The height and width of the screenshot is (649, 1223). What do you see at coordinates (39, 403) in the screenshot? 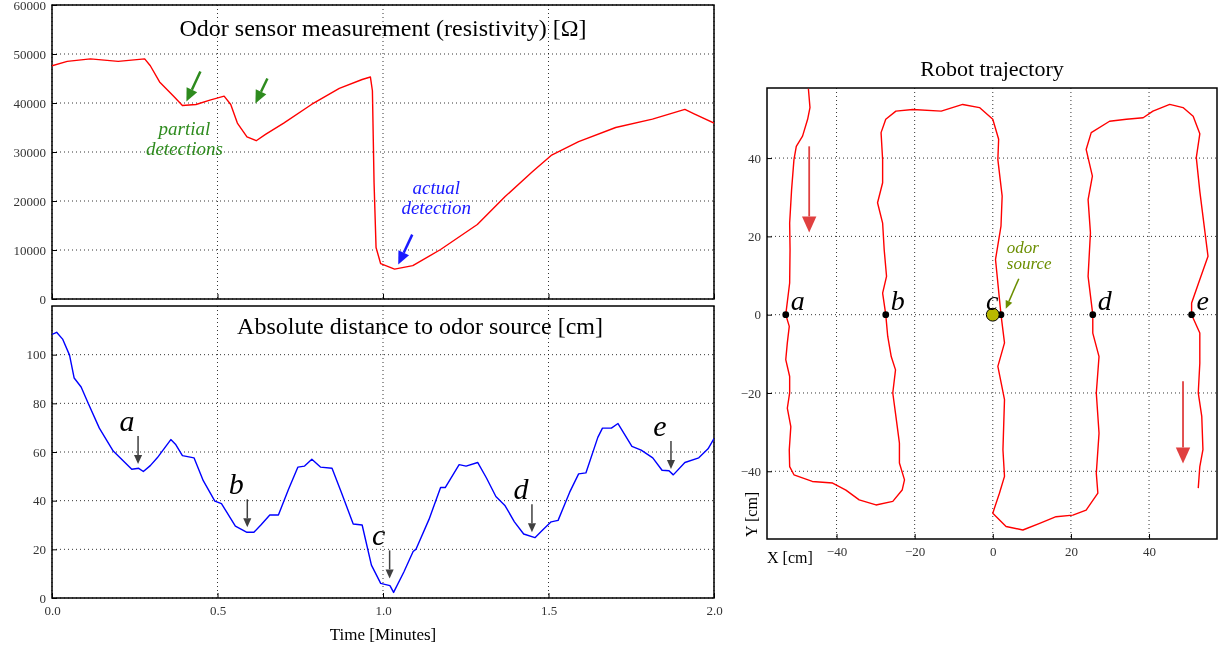
I see `y-tick-label: 80` at bounding box center [39, 403].